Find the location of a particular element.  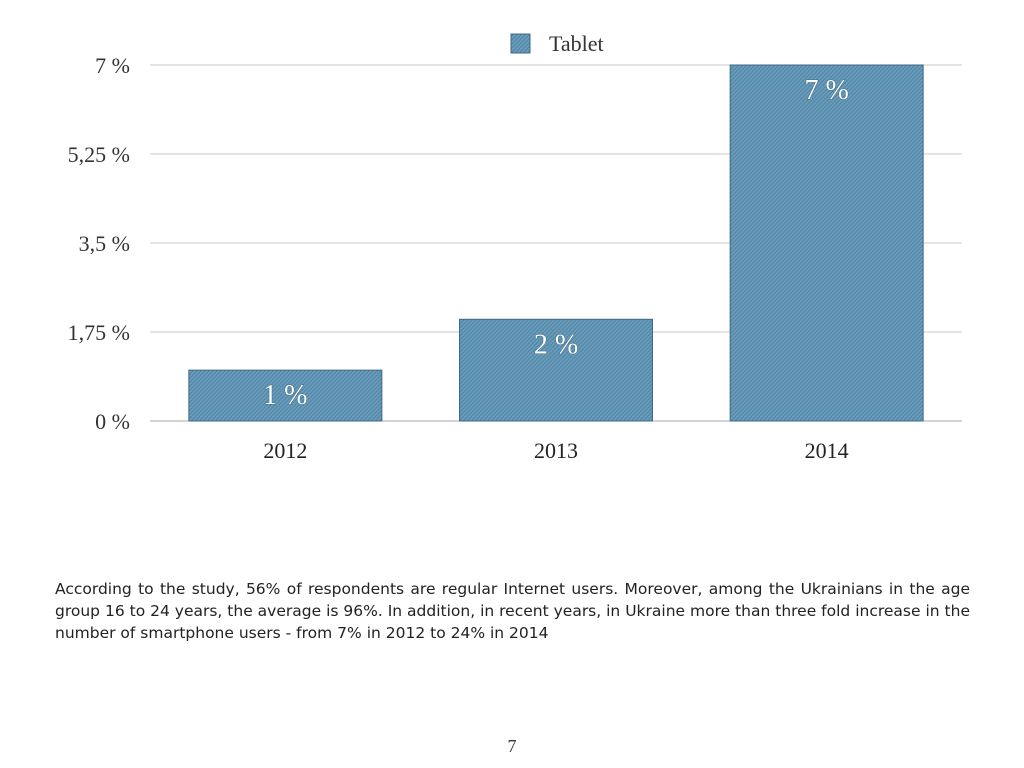

y-axis-ticks: 0 % 1,75 % 3,5 % 5,25 % 7 % is located at coordinates (99, 243).